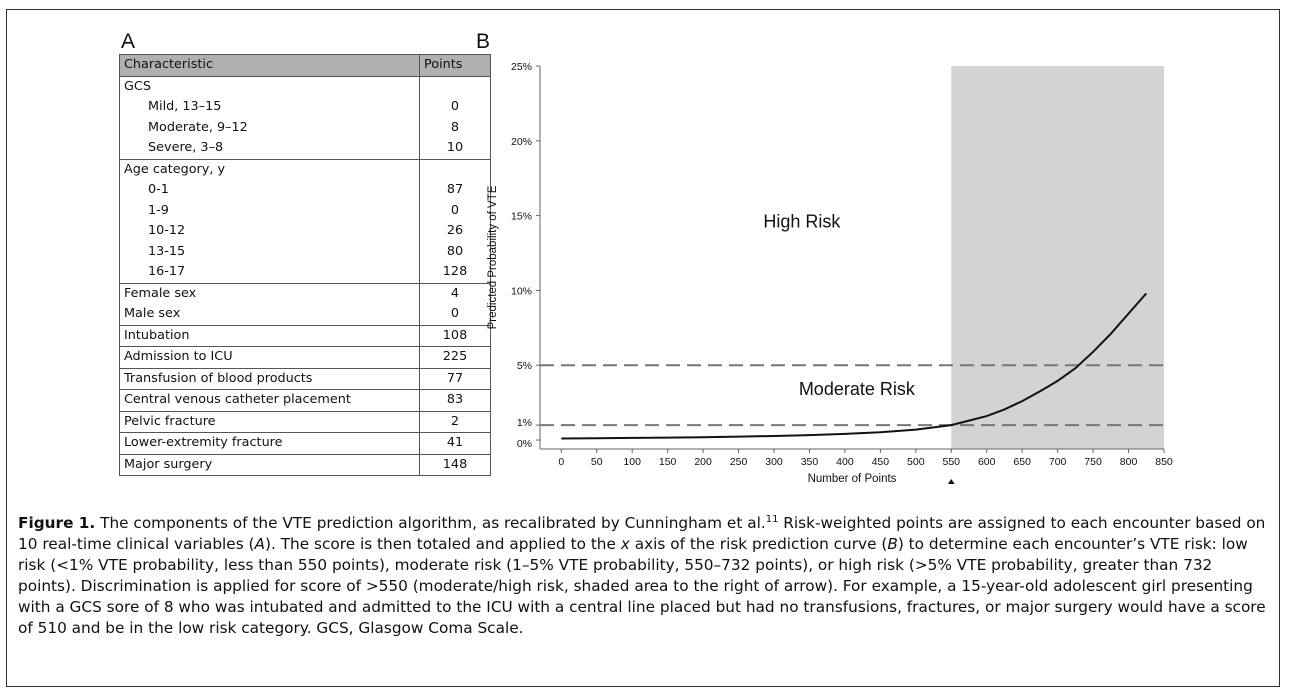 The height and width of the screenshot is (700, 1290). I want to click on x-tick-label: 350, so click(810, 462).